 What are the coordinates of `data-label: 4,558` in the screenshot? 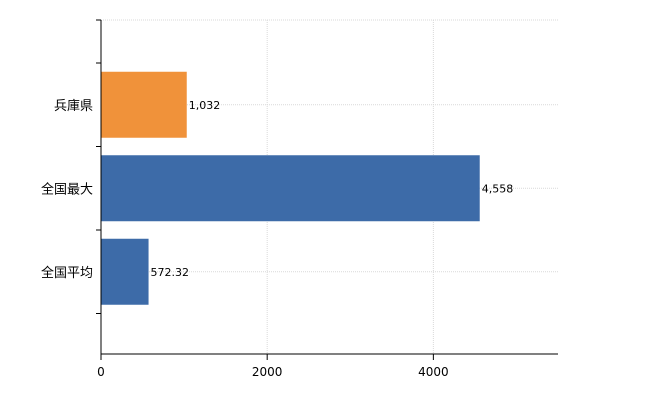 It's located at (498, 188).